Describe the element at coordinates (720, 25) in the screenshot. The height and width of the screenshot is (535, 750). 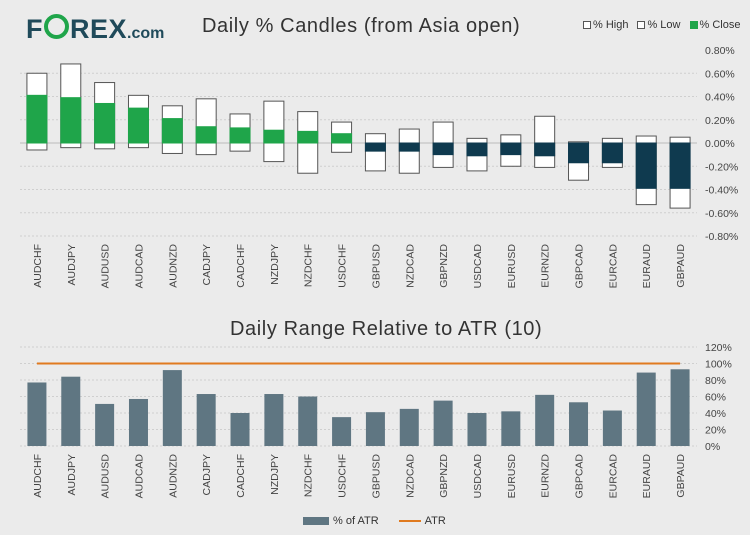
I see `legend-close-label: % Close` at that location.